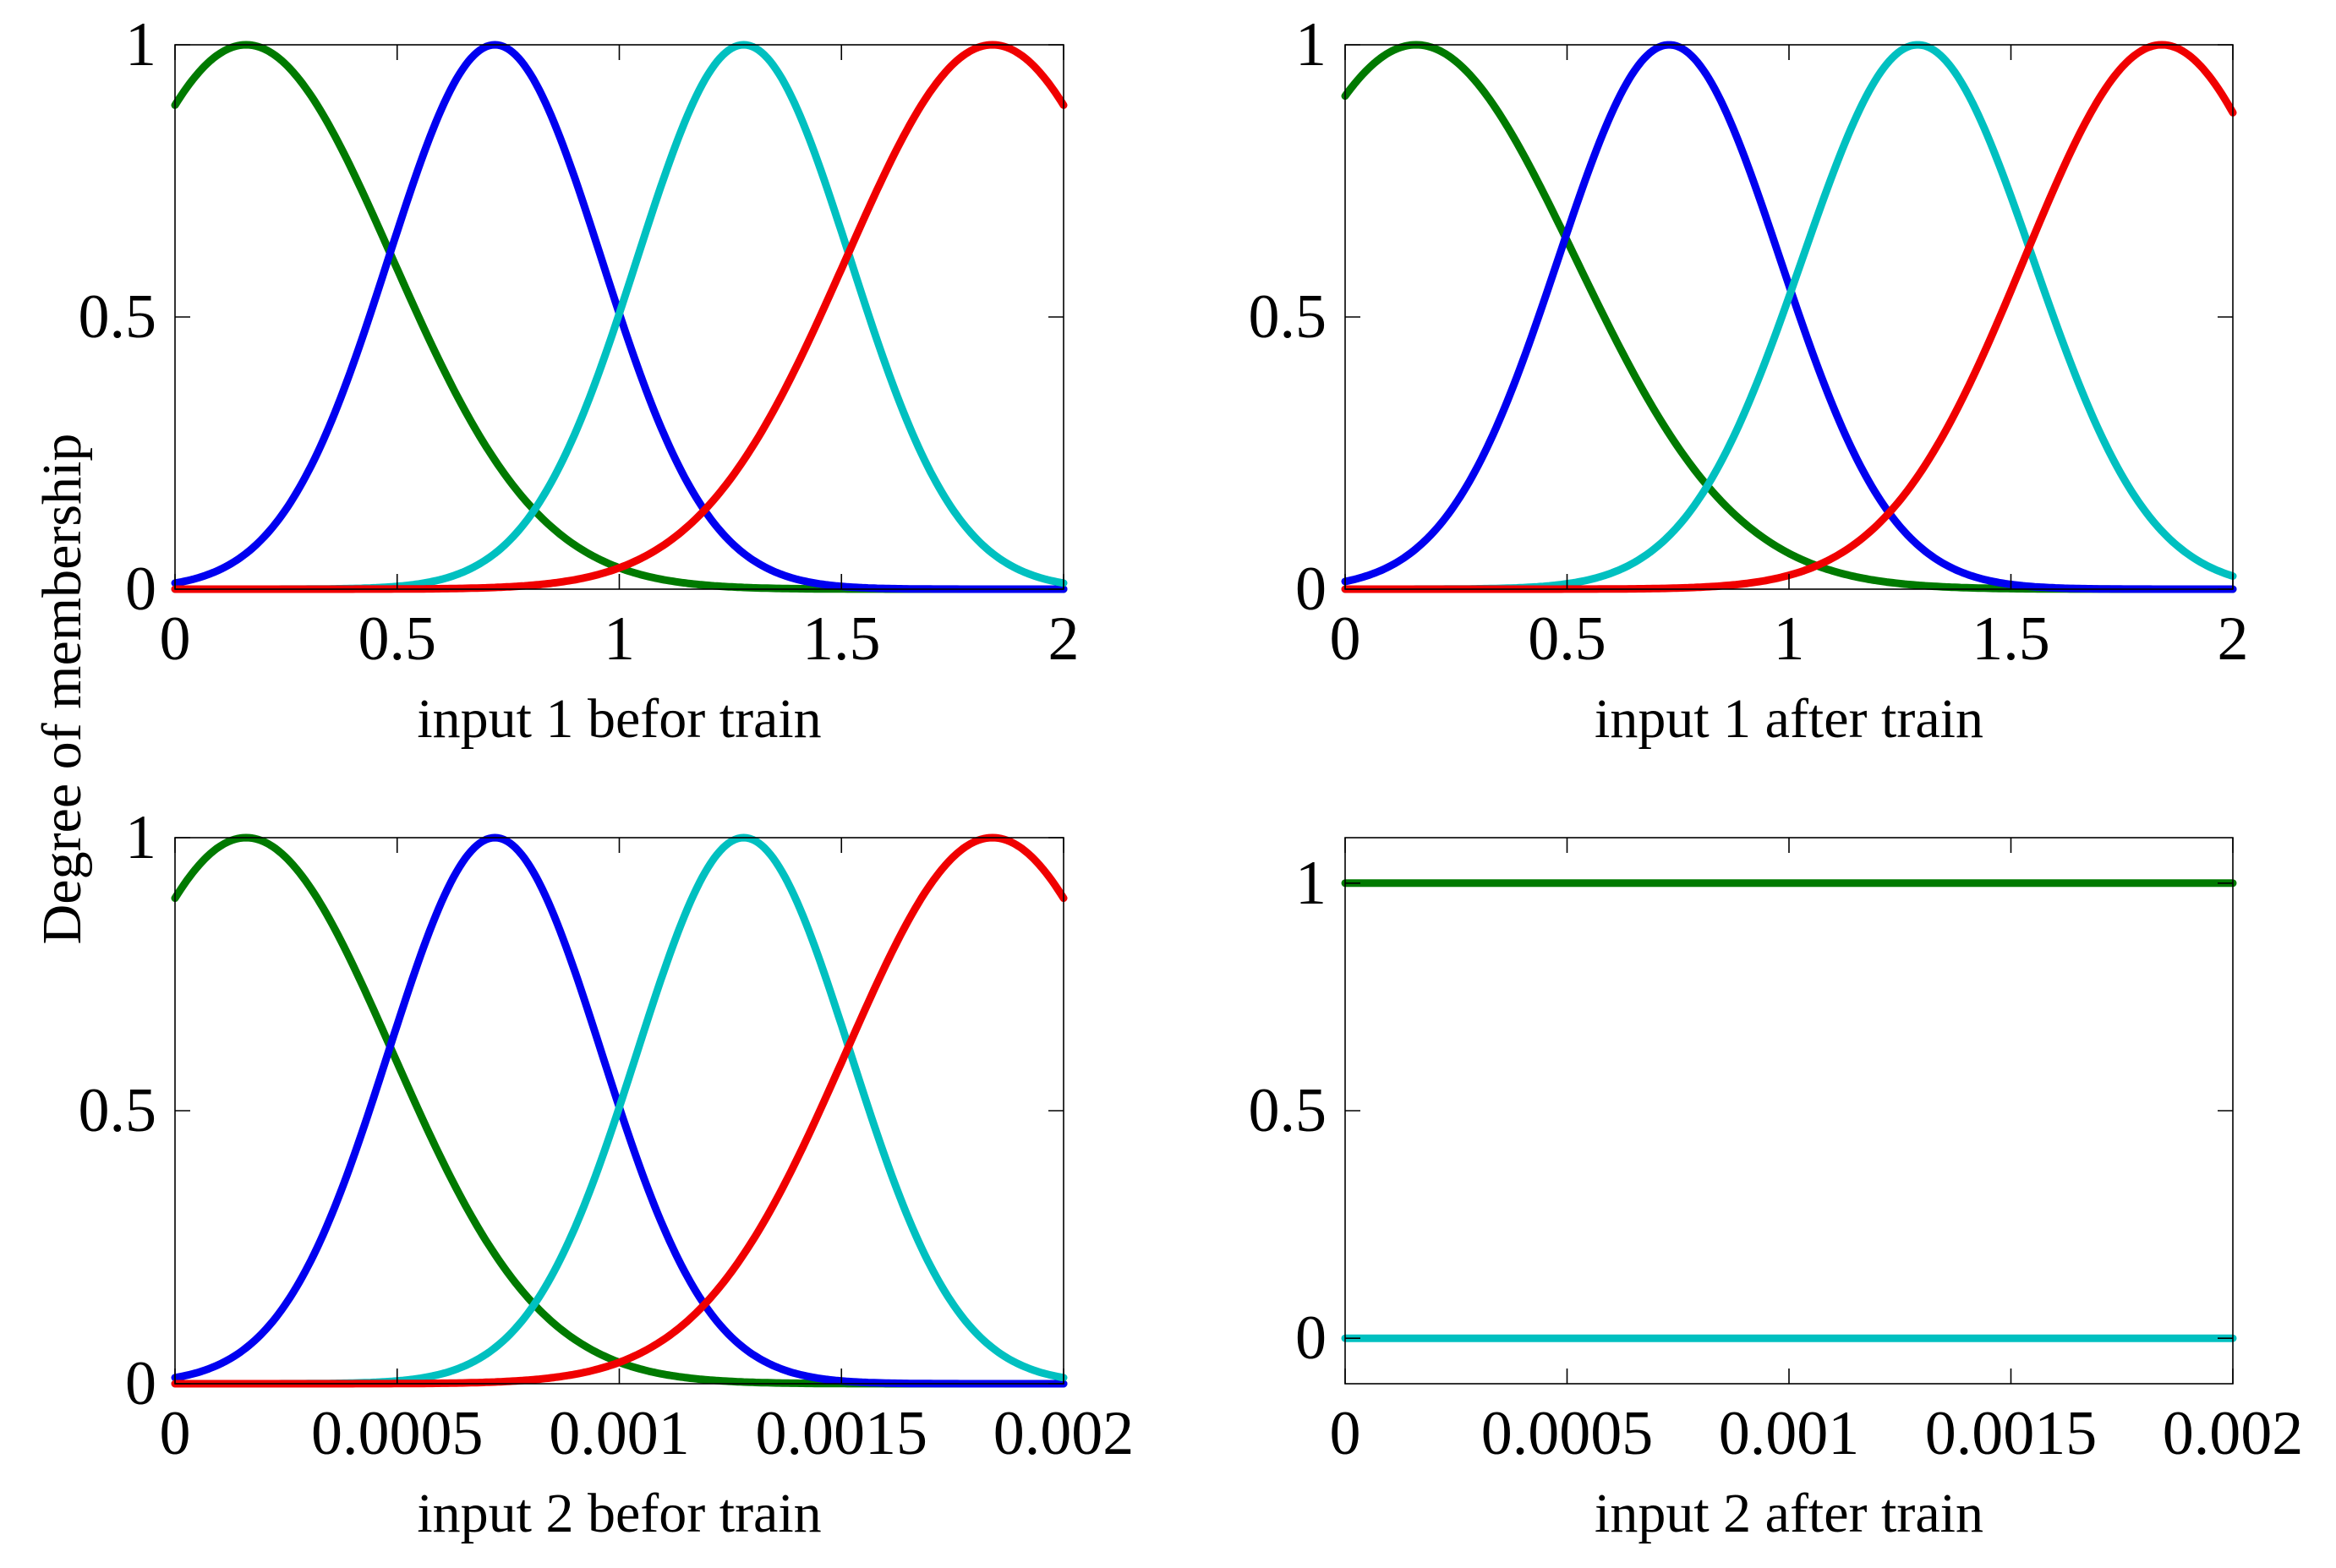  I want to click on x-axis-label: input 2 befor train, so click(619, 1513).